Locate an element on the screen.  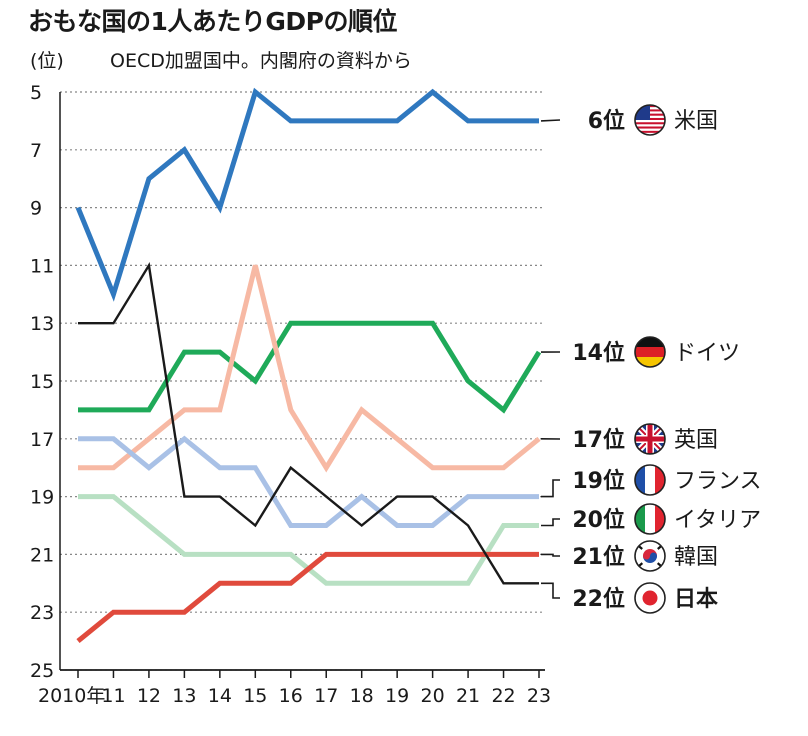
chart-subtitle: OECD加盟国中。内閣府の資料から is located at coordinates (261, 61).